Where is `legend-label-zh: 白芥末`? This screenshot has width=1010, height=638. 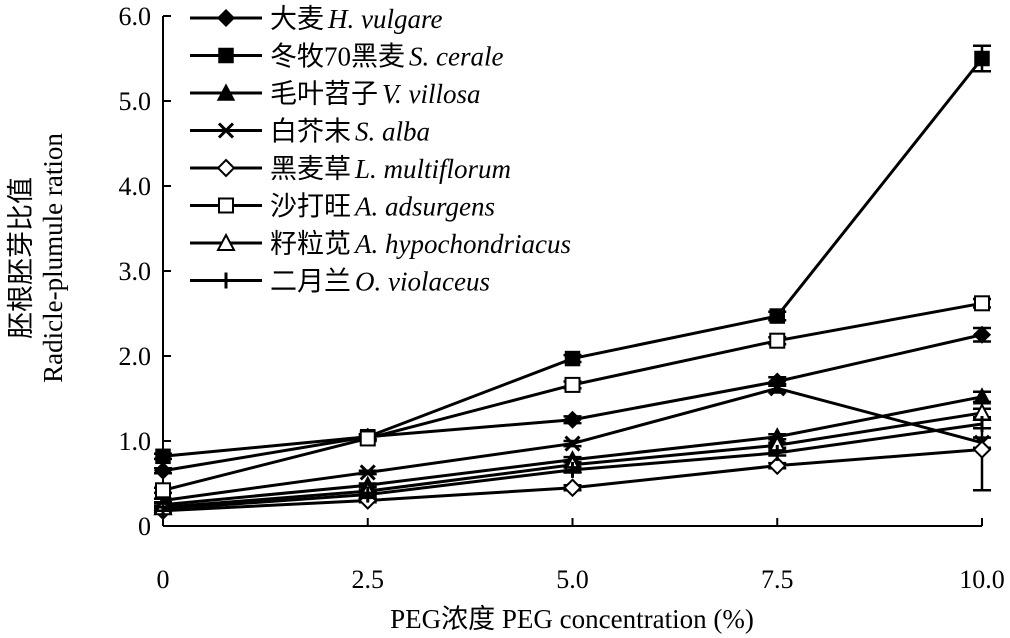
legend-label-zh: 白芥末 is located at coordinates (310, 132).